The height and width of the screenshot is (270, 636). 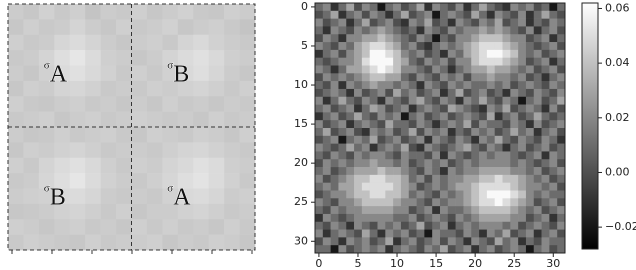 What do you see at coordinates (56, 73) in the screenshot?
I see `quadrant-label: σA` at bounding box center [56, 73].